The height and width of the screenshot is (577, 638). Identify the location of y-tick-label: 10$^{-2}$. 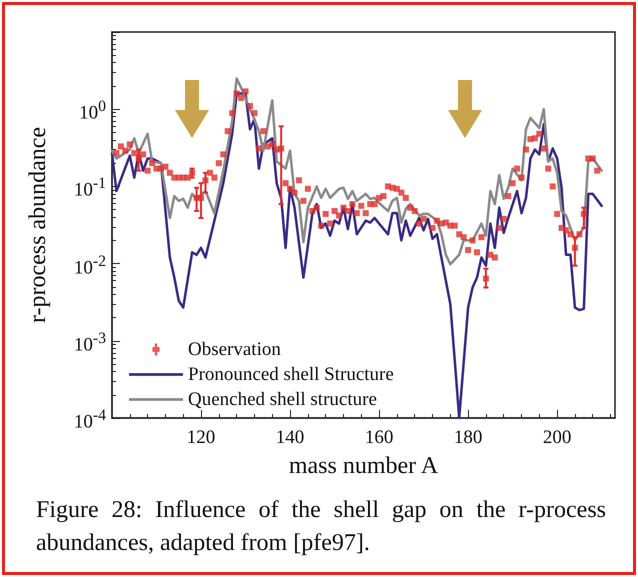
(90, 265).